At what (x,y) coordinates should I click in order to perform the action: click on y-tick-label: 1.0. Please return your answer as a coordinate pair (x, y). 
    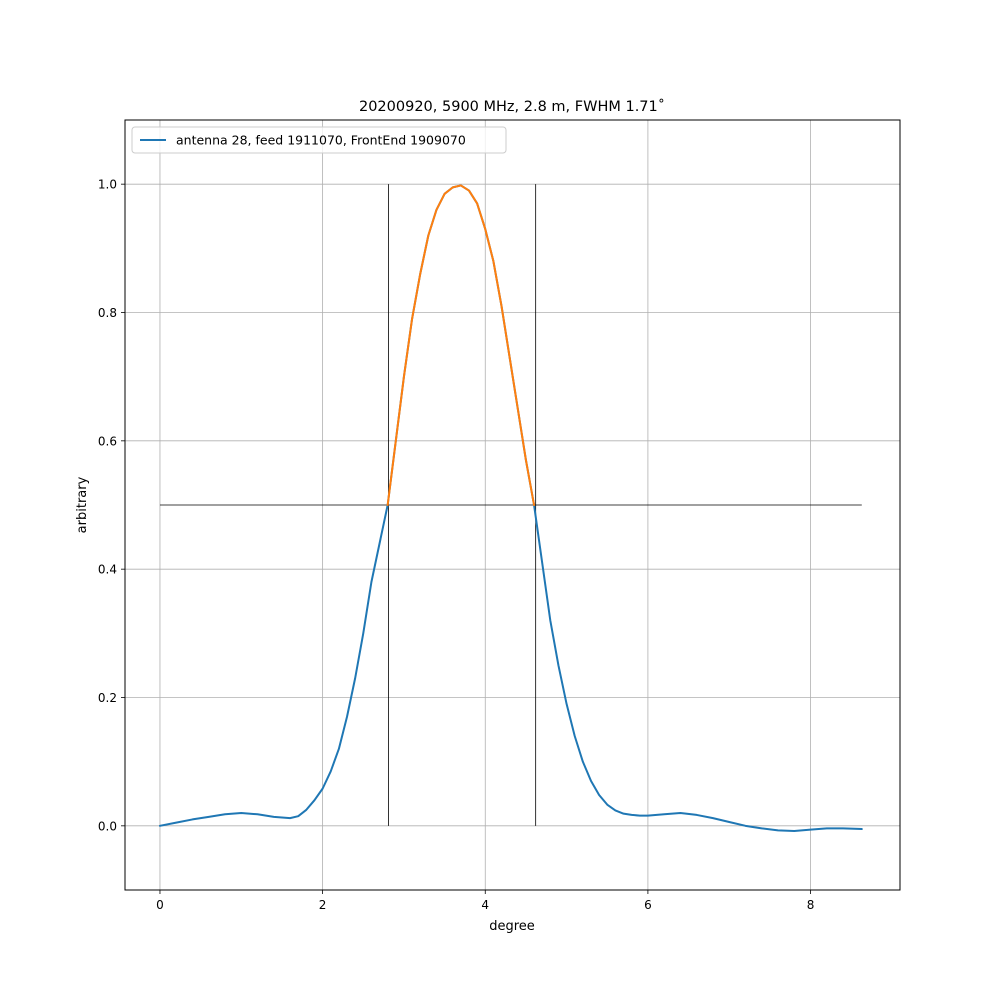
    Looking at the image, I should click on (107, 185).